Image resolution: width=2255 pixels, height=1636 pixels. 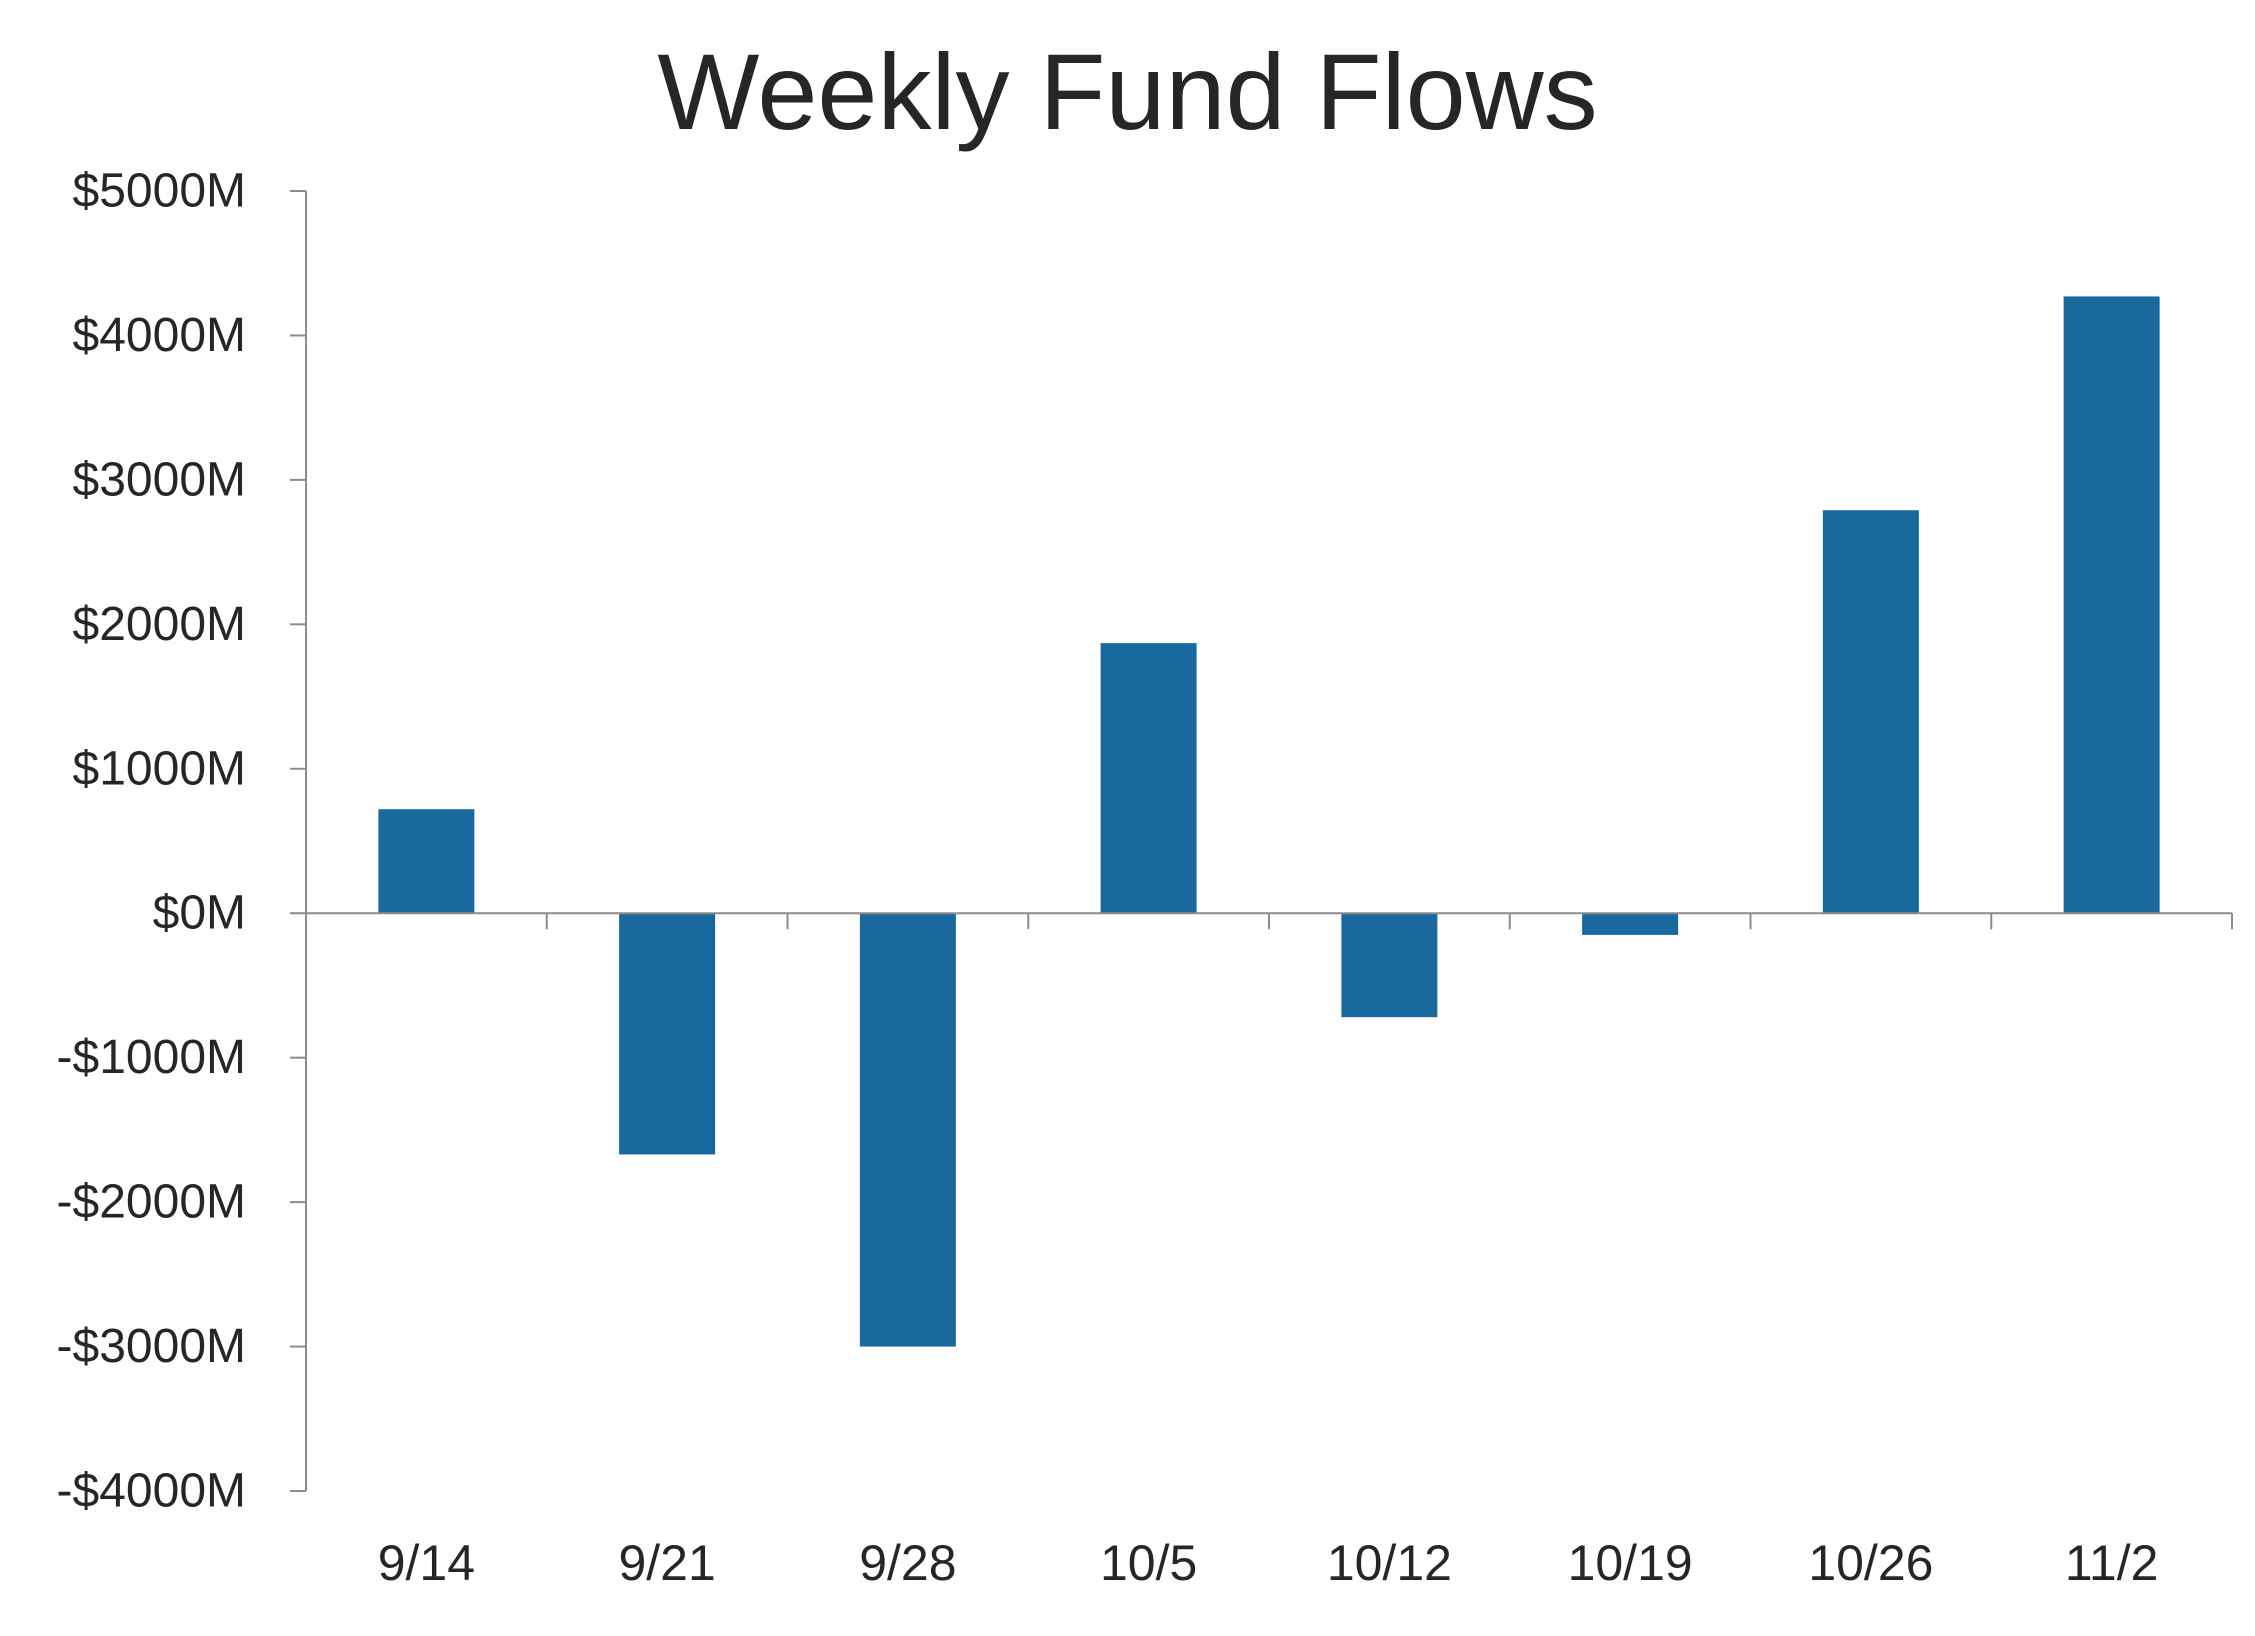 What do you see at coordinates (1389, 1563) in the screenshot?
I see `x-tick-label: 10/12` at bounding box center [1389, 1563].